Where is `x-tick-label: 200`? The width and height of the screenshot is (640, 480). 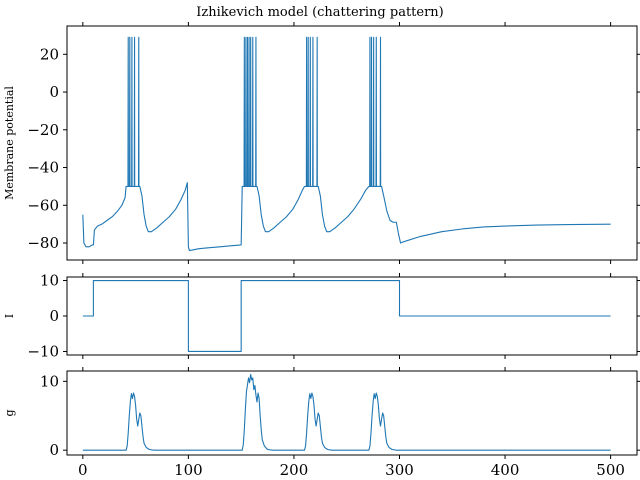
x-tick-label: 200 is located at coordinates (294, 470).